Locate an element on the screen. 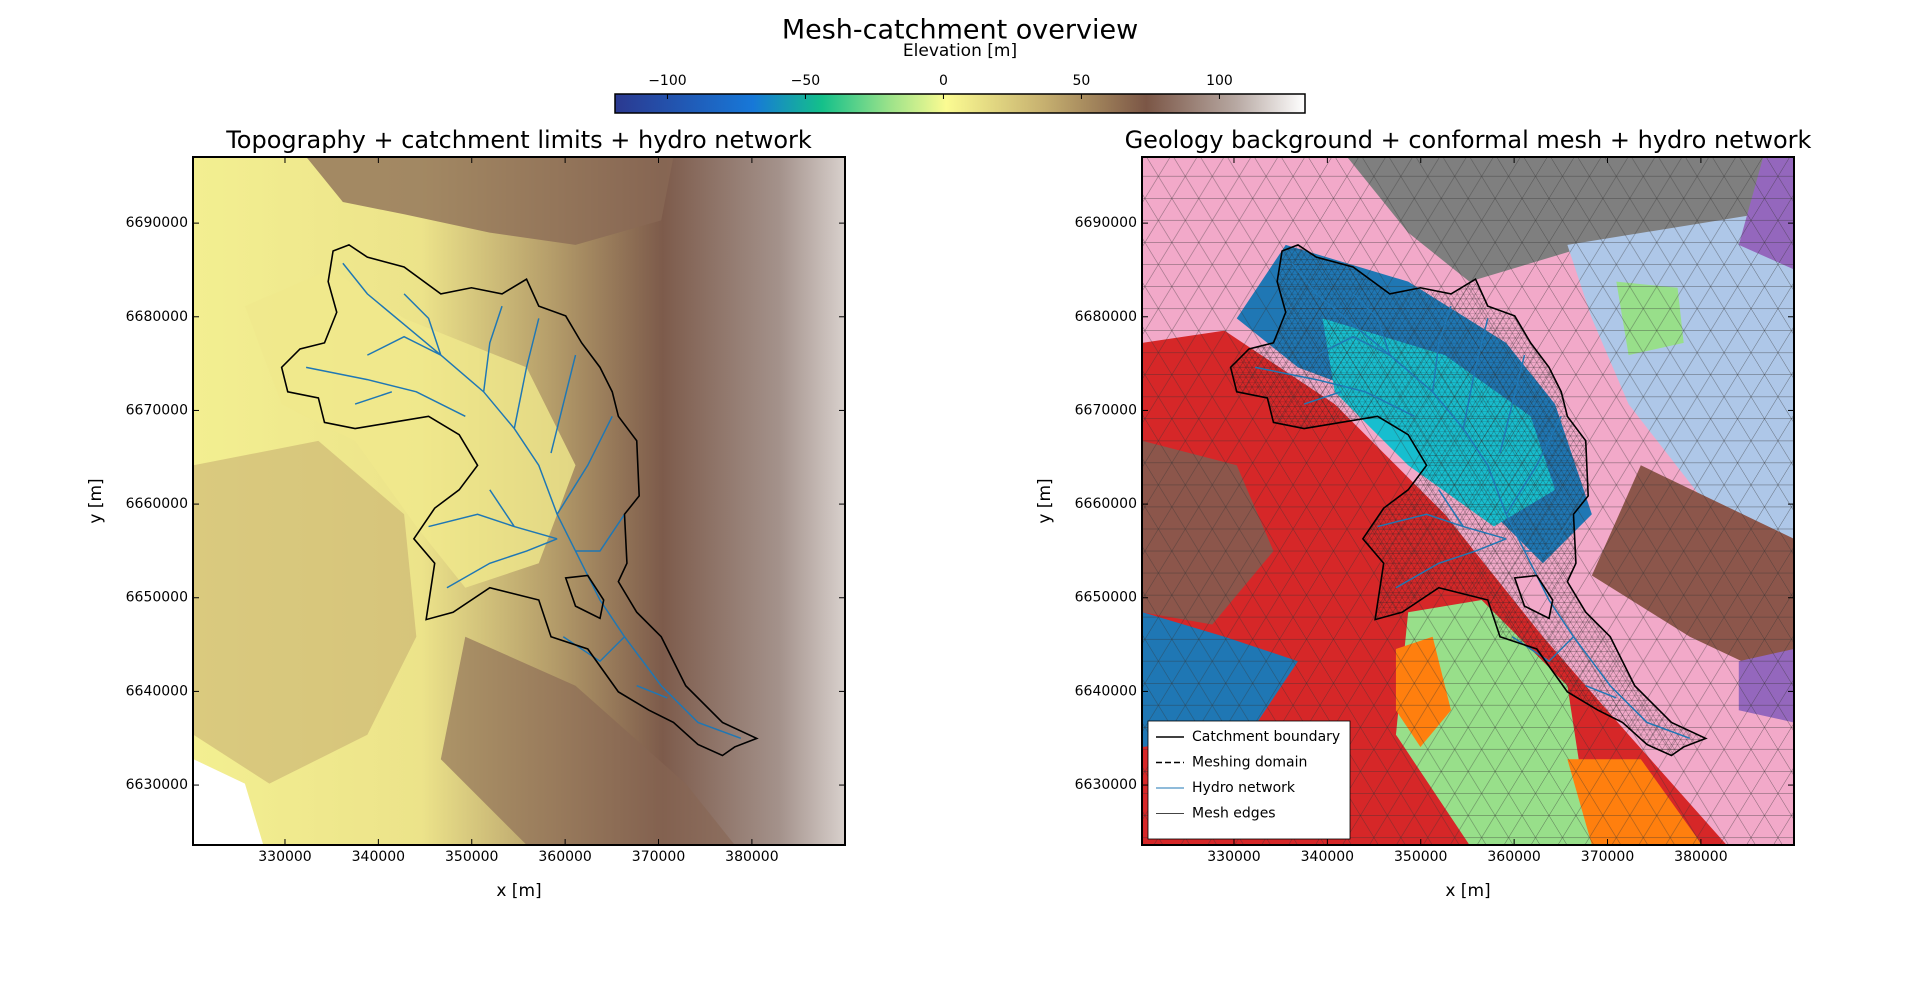 The image size is (1920, 983). legend-box is located at coordinates (1249, 780).